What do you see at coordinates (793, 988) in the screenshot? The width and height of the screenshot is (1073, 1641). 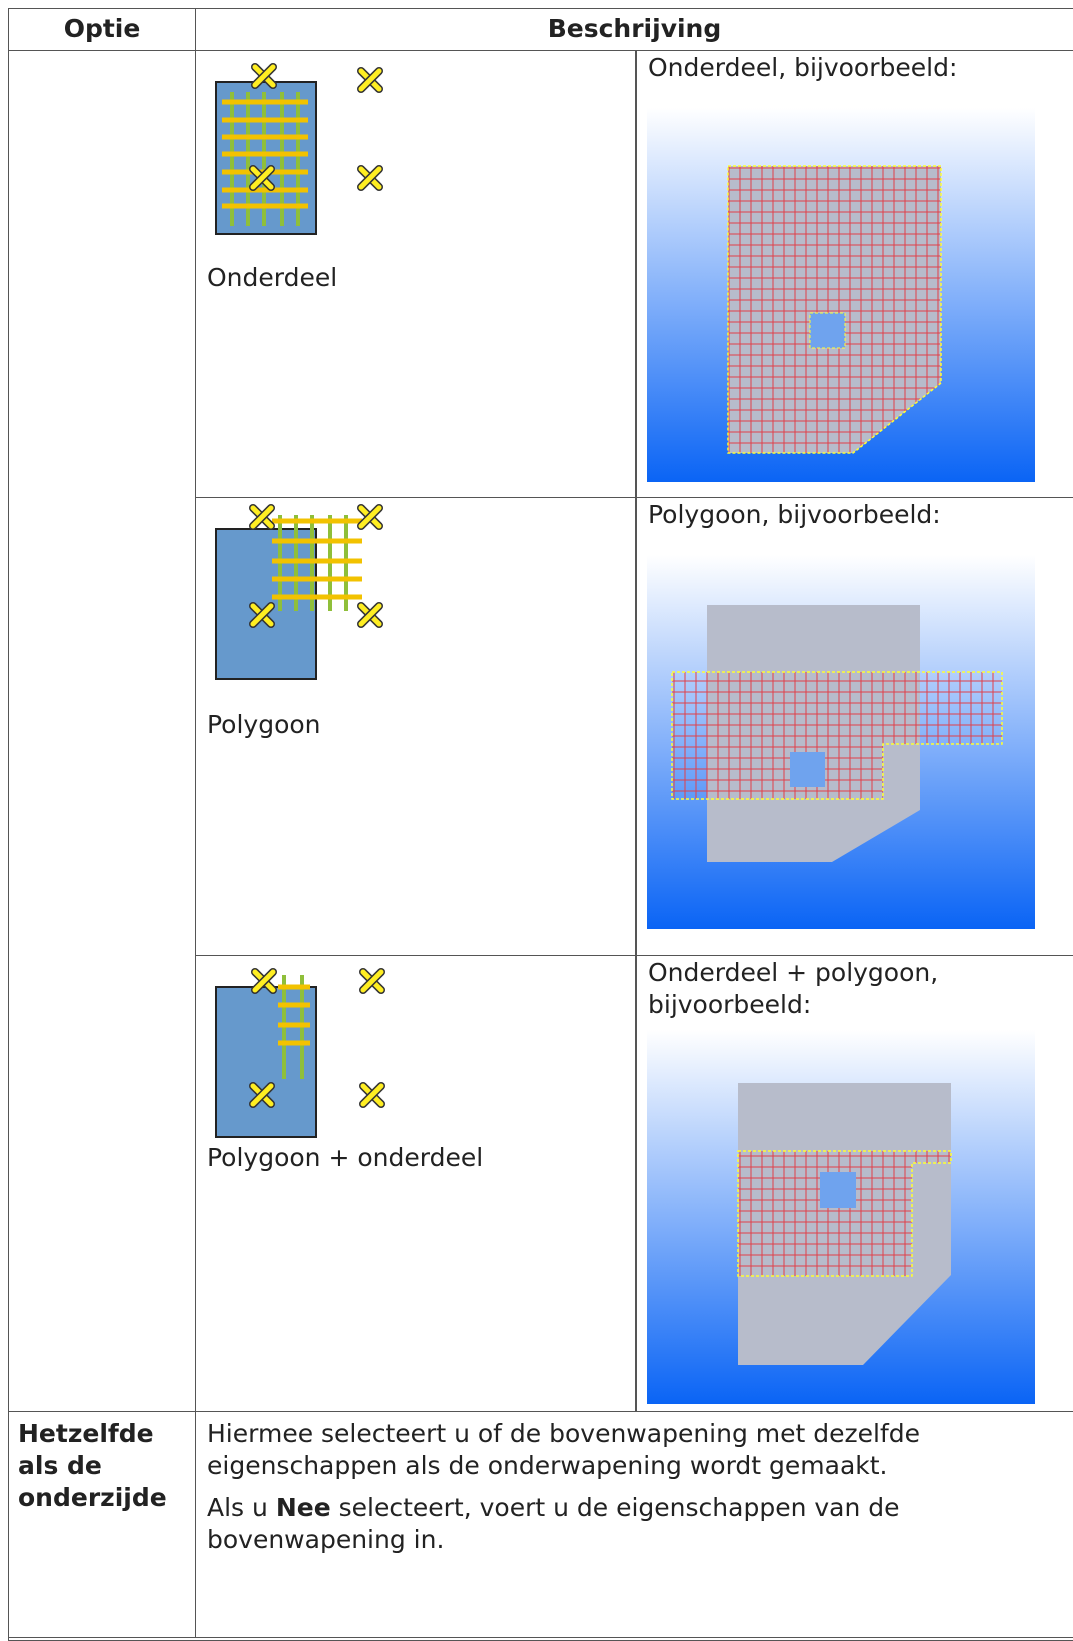 I see `example-caption: Onderdeel + polygoon, bijvoorbeeld:` at bounding box center [793, 988].